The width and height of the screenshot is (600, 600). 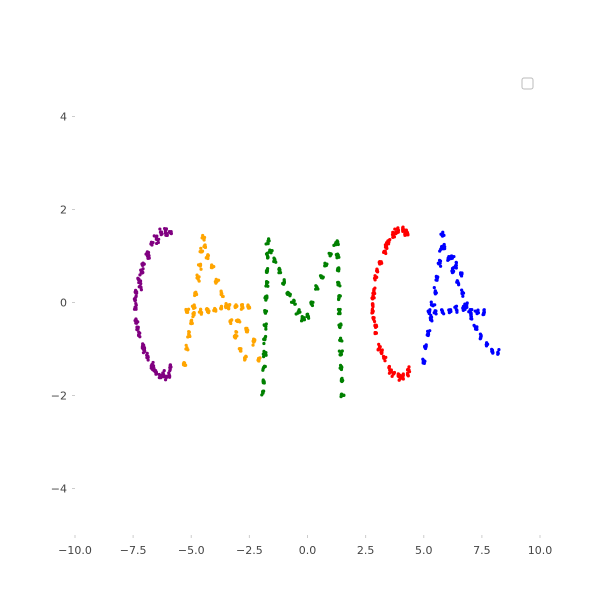 I want to click on series-2-a-points, so click(x=221, y=300).